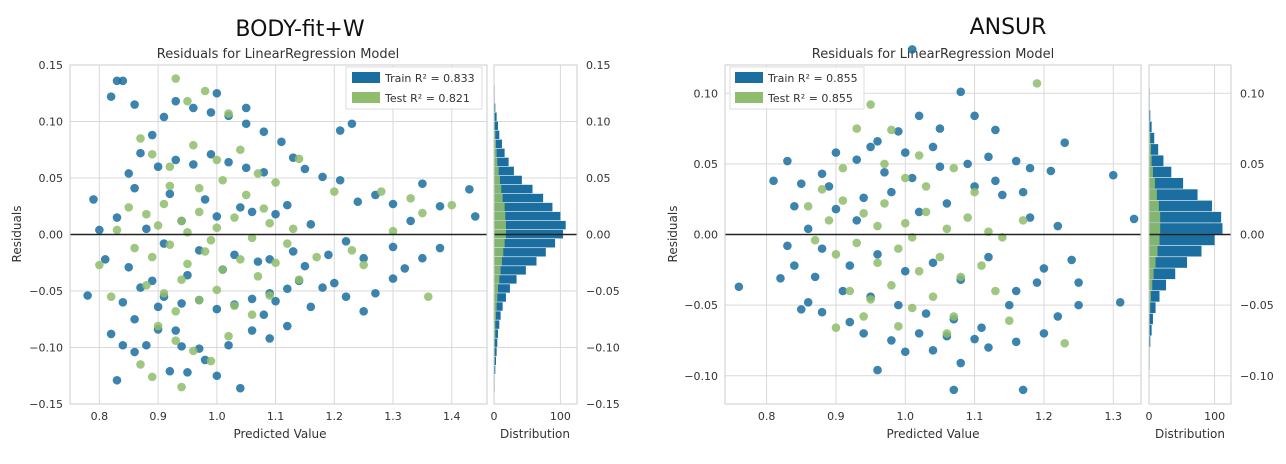  What do you see at coordinates (706, 235) in the screenshot?
I see `y-tick-label: 0.00` at bounding box center [706, 235].